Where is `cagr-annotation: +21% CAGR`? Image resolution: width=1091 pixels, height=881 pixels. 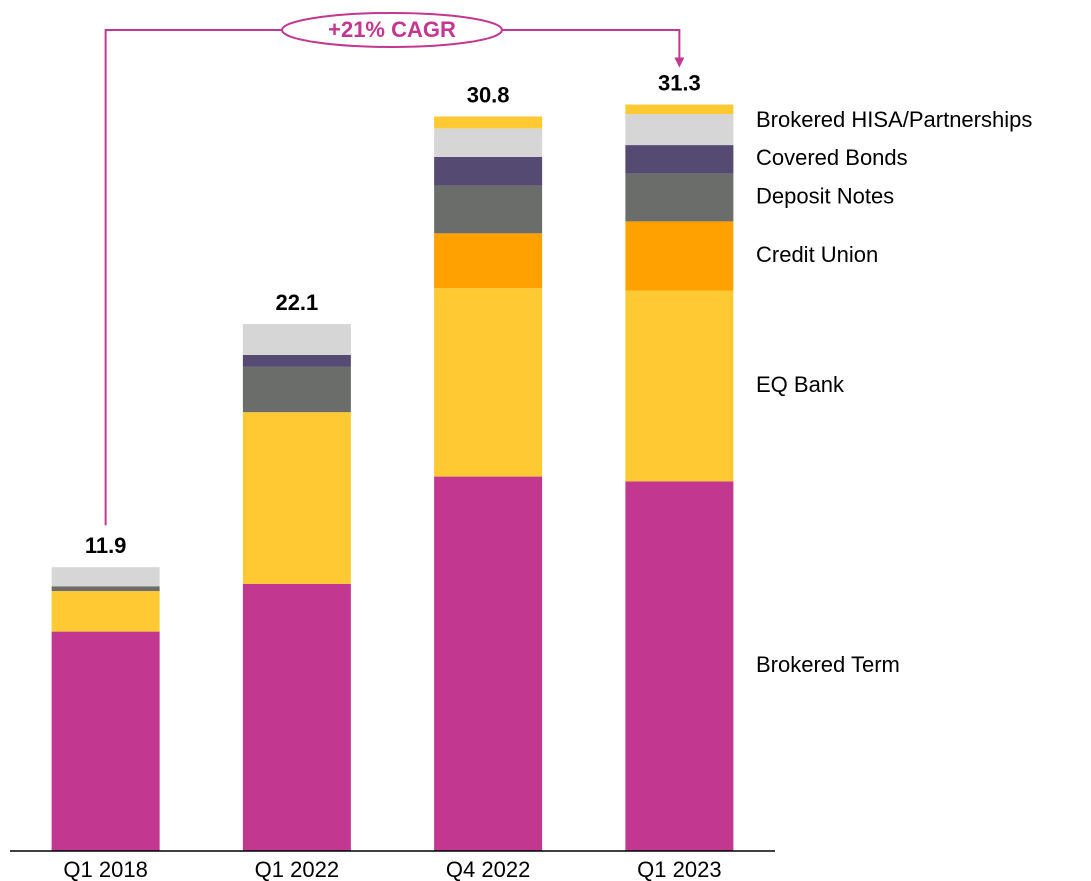 cagr-annotation: +21% CAGR is located at coordinates (392, 29).